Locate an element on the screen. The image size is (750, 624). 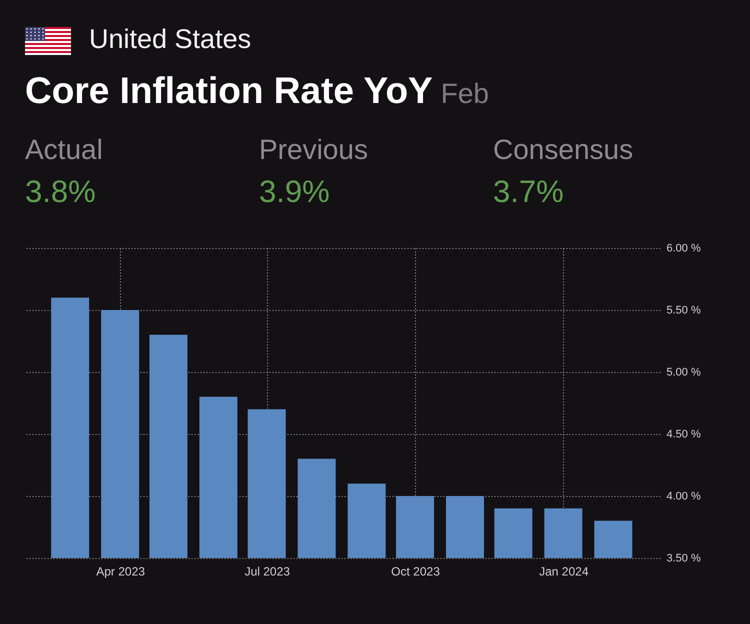
y-tick-label: 4.00 % is located at coordinates (683, 496).